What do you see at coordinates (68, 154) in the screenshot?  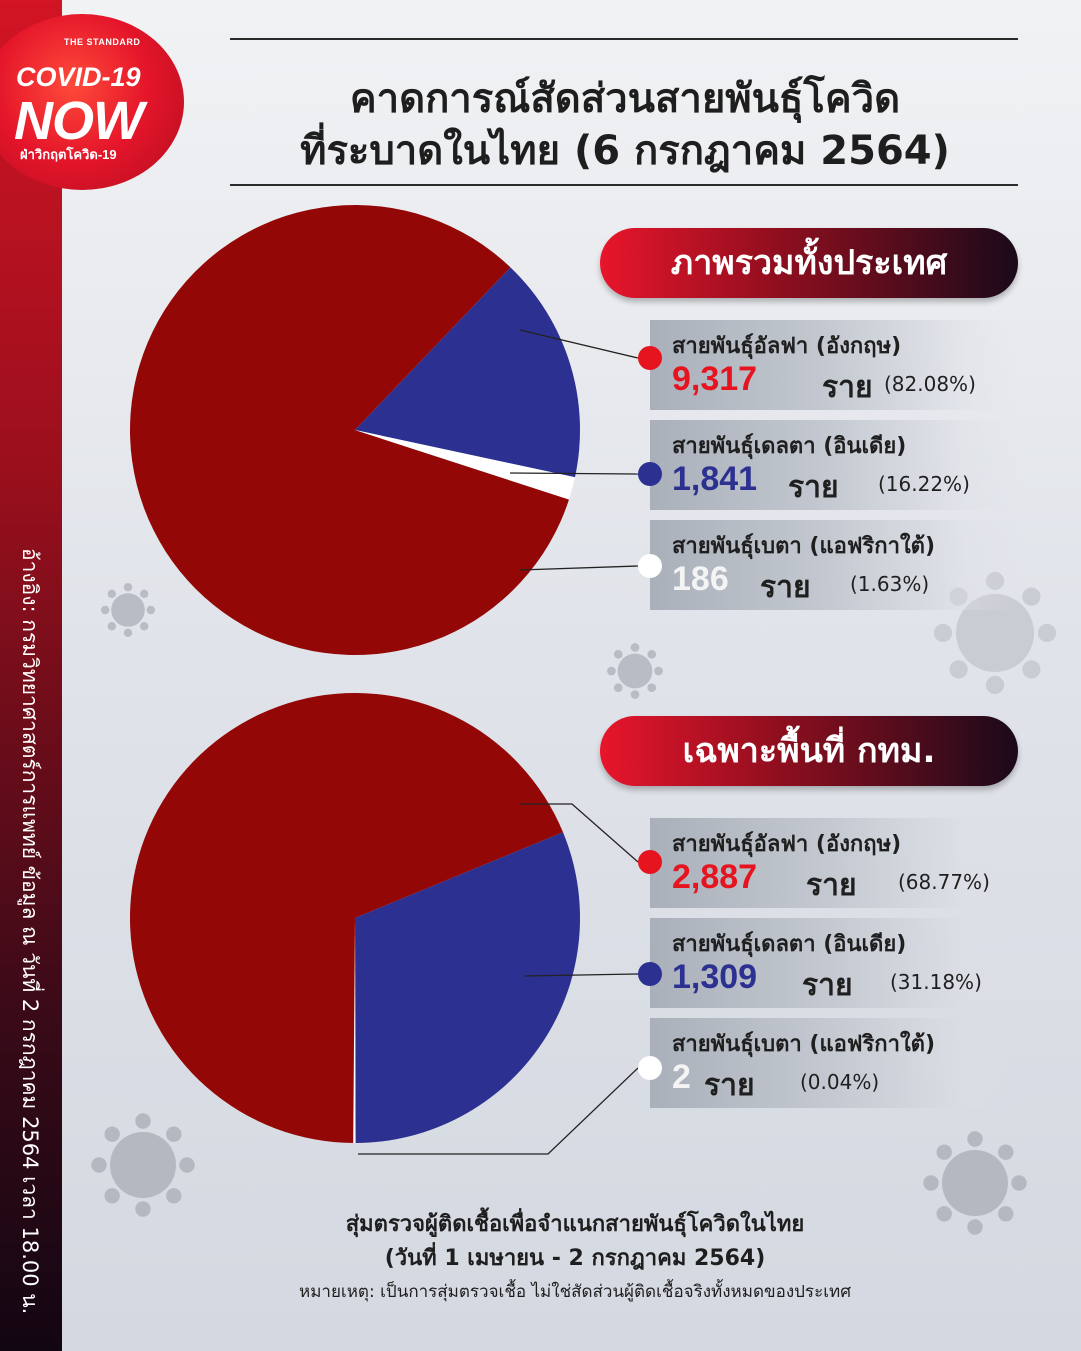 I see `logo-tagline: ฝ่าวิกฤตโควิด-19` at bounding box center [68, 154].